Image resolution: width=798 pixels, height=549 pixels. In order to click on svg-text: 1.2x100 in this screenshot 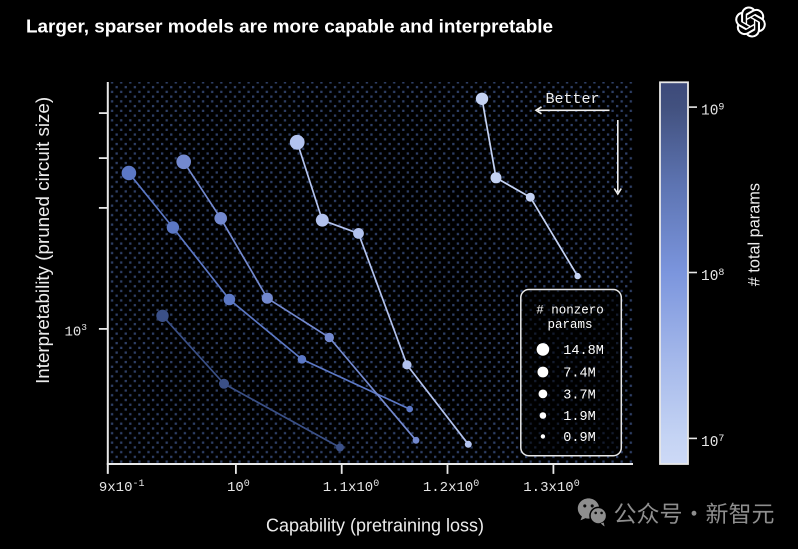, I will do `click(451, 487)`.